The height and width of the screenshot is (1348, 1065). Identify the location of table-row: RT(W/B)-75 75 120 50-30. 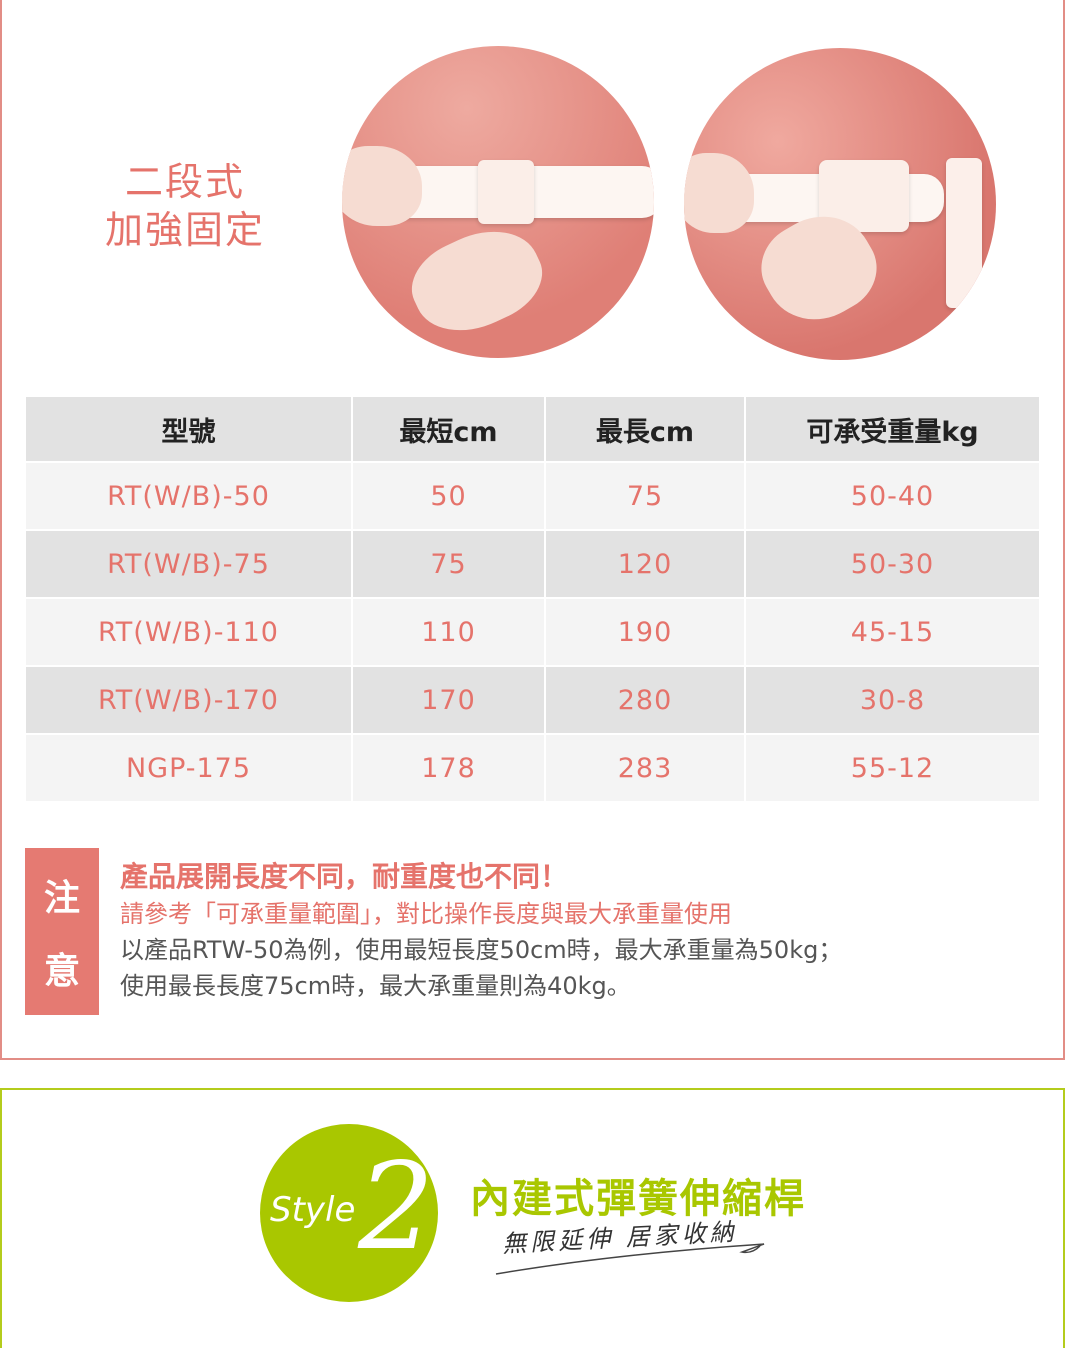
(532, 564).